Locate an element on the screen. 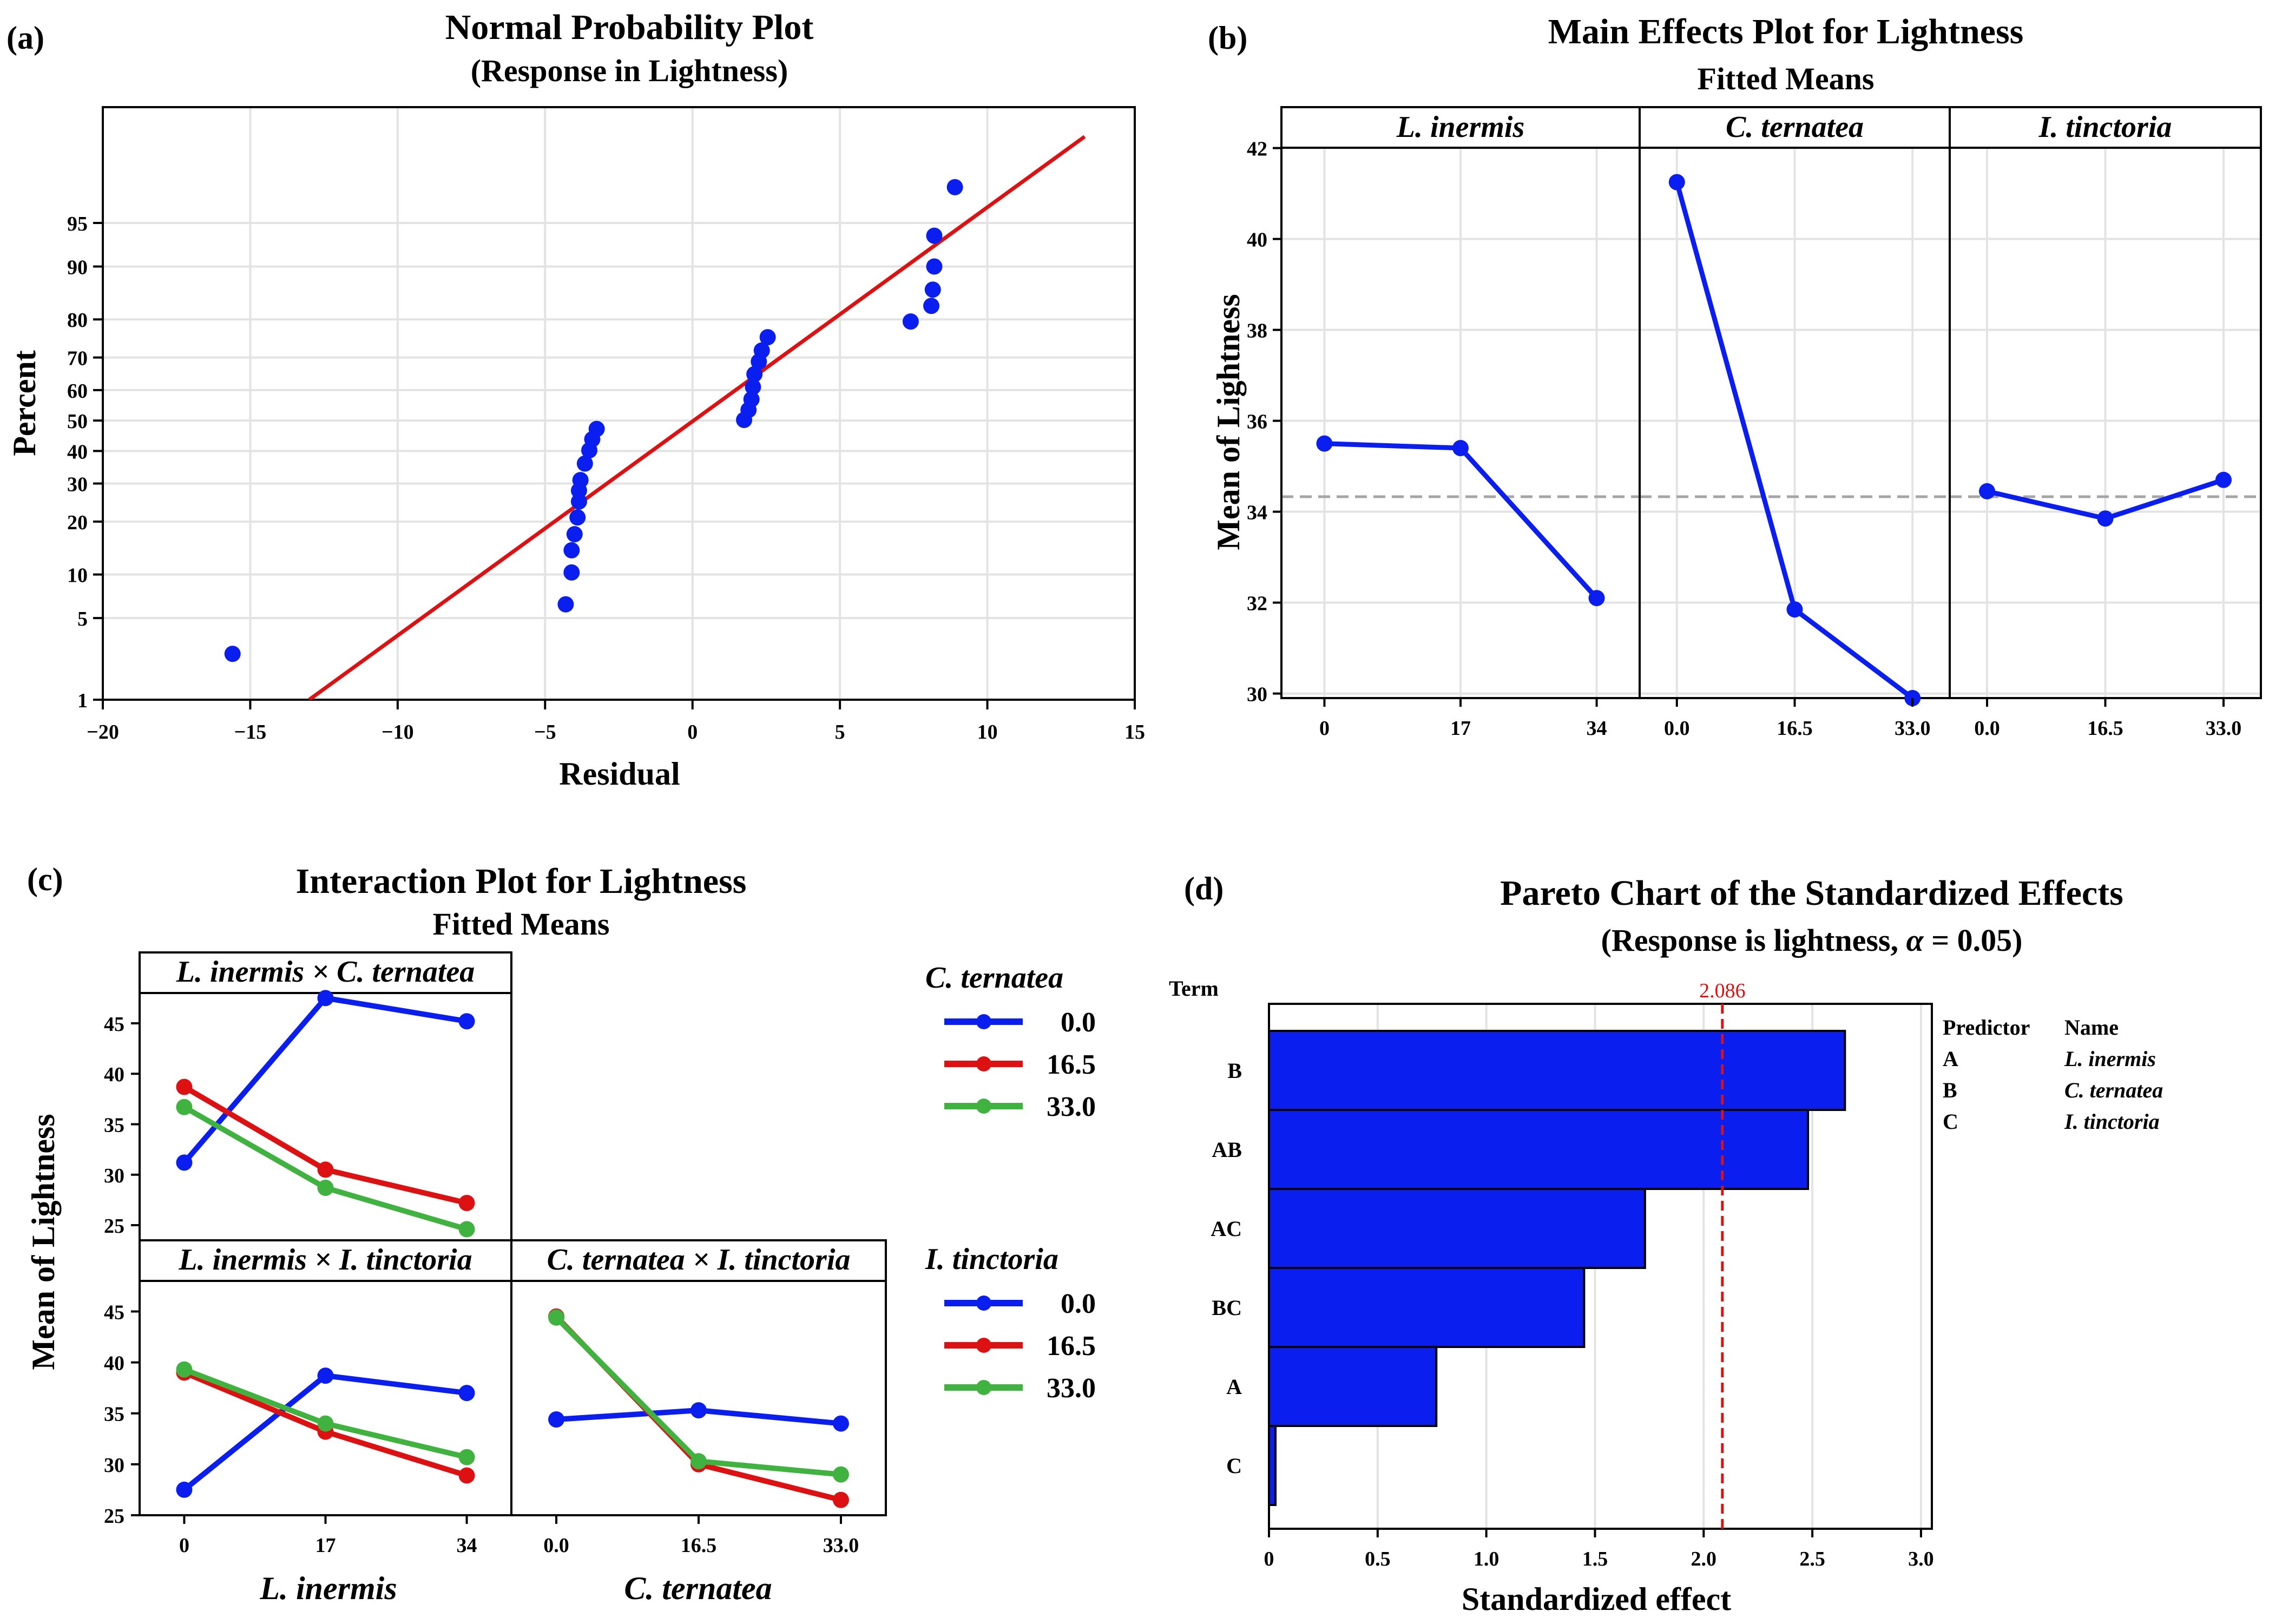 The width and height of the screenshot is (2269, 1624). chart-a-title: Normal Probability Plot is located at coordinates (629, 27).